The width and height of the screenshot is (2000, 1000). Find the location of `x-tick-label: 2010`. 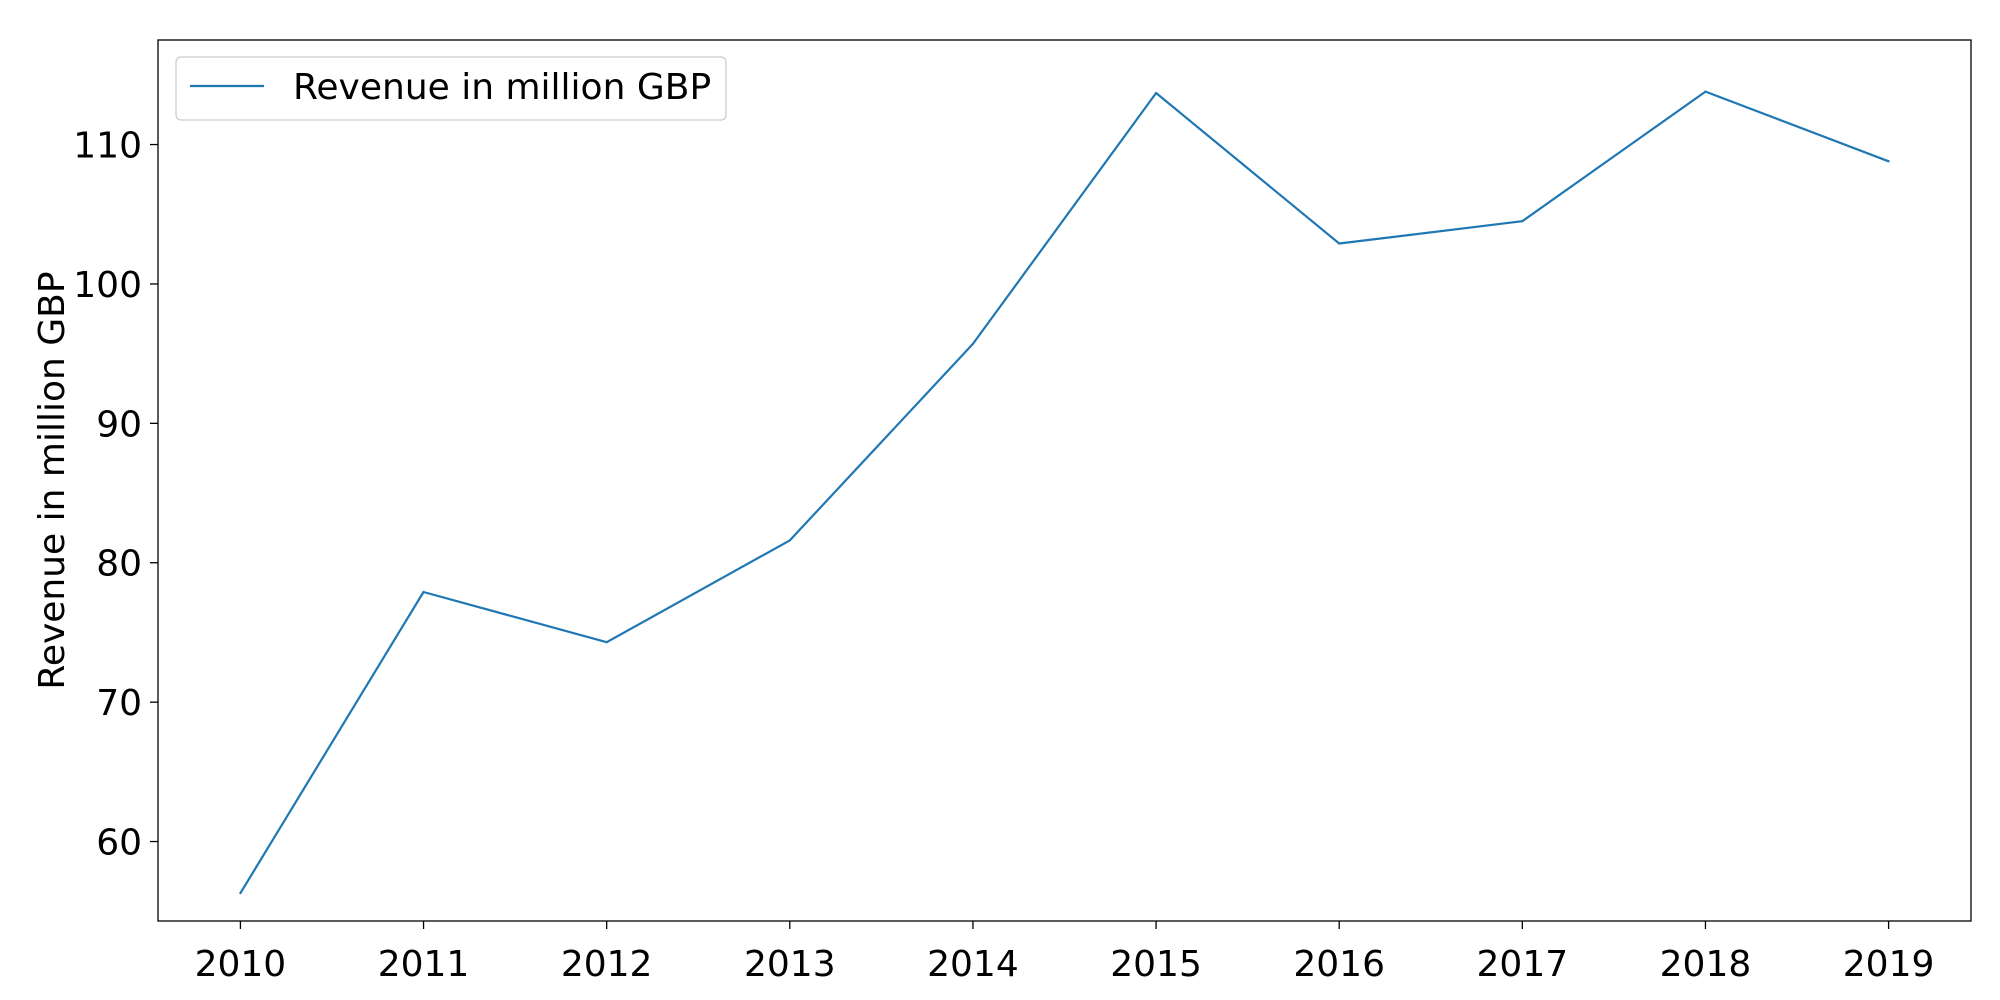

x-tick-label: 2010 is located at coordinates (241, 964).